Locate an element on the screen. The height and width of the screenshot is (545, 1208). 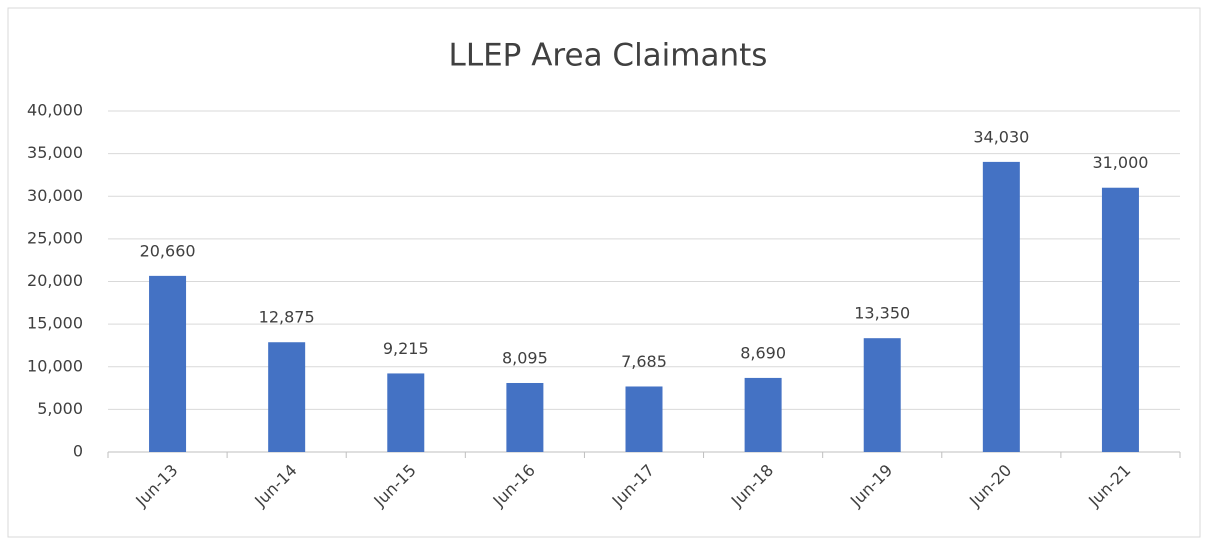
value-label: 31,000 is located at coordinates (1120, 162).